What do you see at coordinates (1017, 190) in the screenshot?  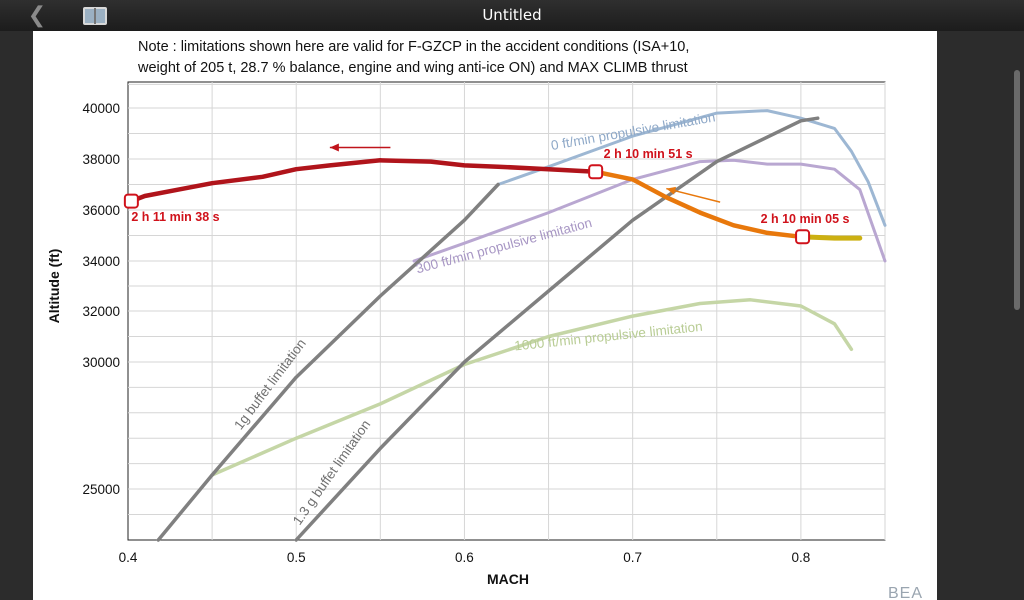 I see `scrollbar` at bounding box center [1017, 190].